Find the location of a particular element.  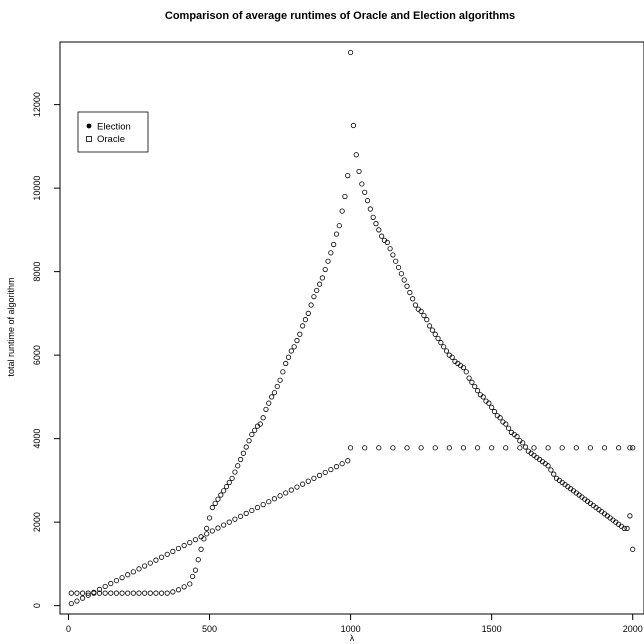

y-tick-label: 4000 is located at coordinates (37, 439).